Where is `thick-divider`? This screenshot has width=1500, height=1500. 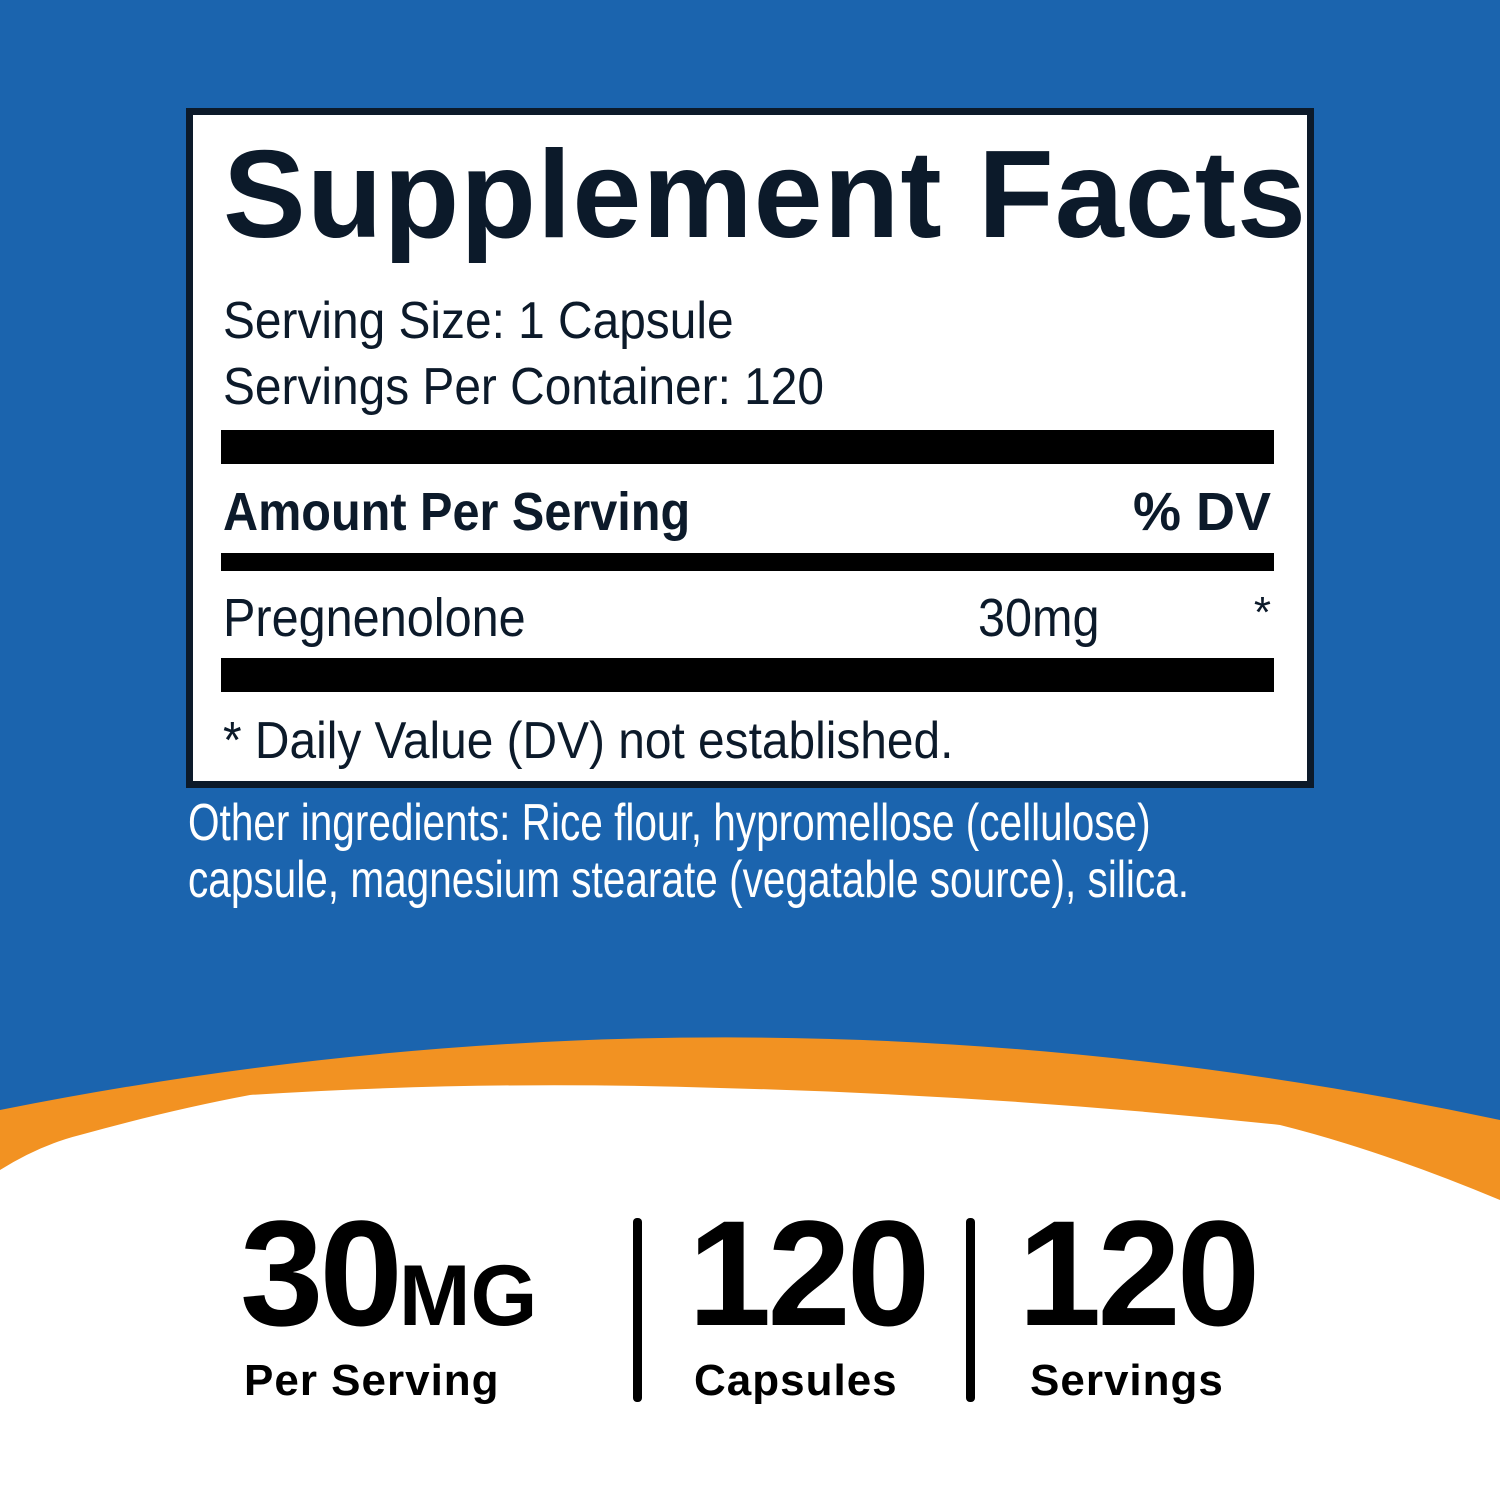
thick-divider is located at coordinates (747, 447).